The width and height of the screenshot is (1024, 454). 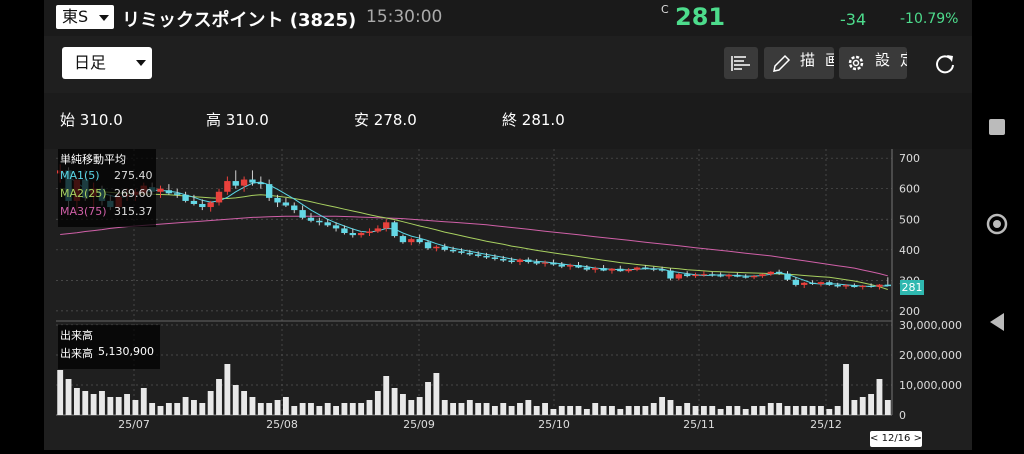 What do you see at coordinates (474, 246) in the screenshot?
I see `ma3-line` at bounding box center [474, 246].